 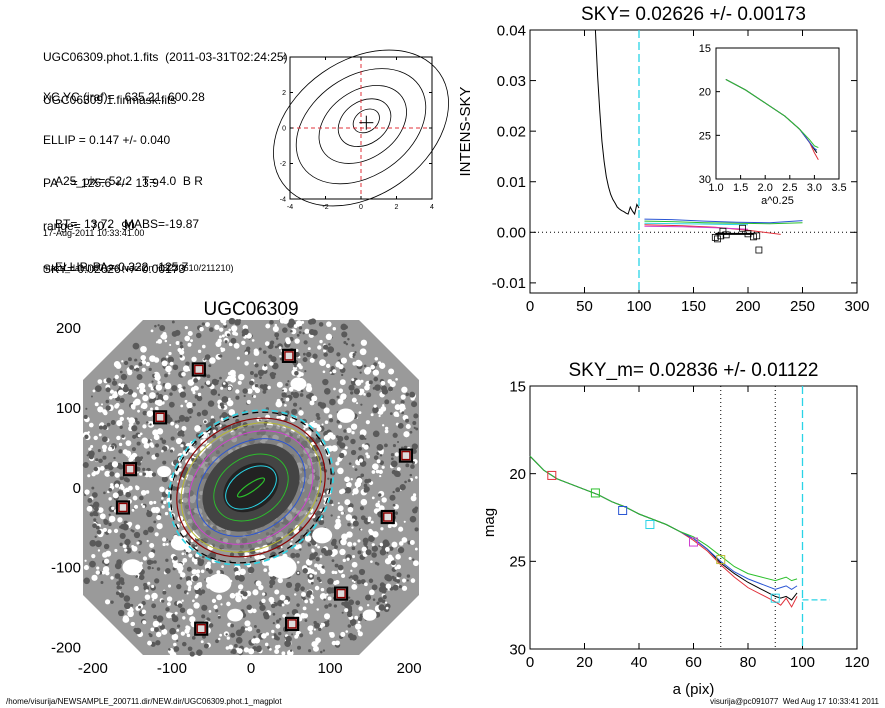 What do you see at coordinates (511, 81) in the screenshot?
I see `sky-y-tick-label: 0.03` at bounding box center [511, 81].